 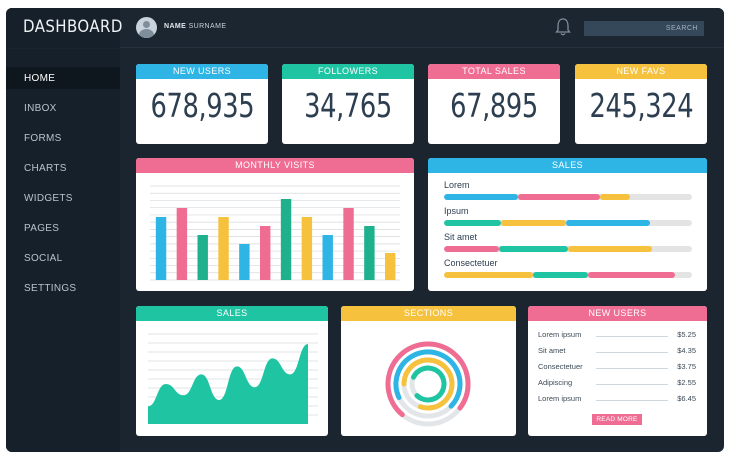 What do you see at coordinates (555, 382) in the screenshot?
I see `list-item-label: Adipiscing` at bounding box center [555, 382].